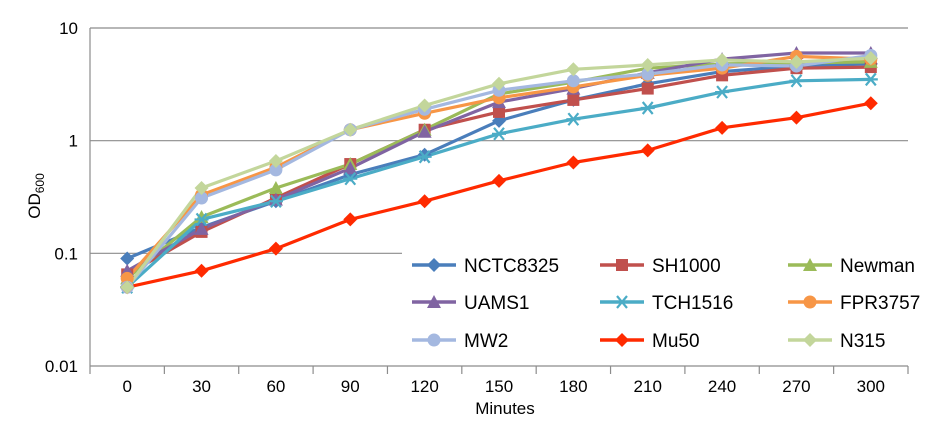 This screenshot has width=948, height=428. What do you see at coordinates (34, 206) in the screenshot?
I see `y-axis-title-main: OD` at bounding box center [34, 206].